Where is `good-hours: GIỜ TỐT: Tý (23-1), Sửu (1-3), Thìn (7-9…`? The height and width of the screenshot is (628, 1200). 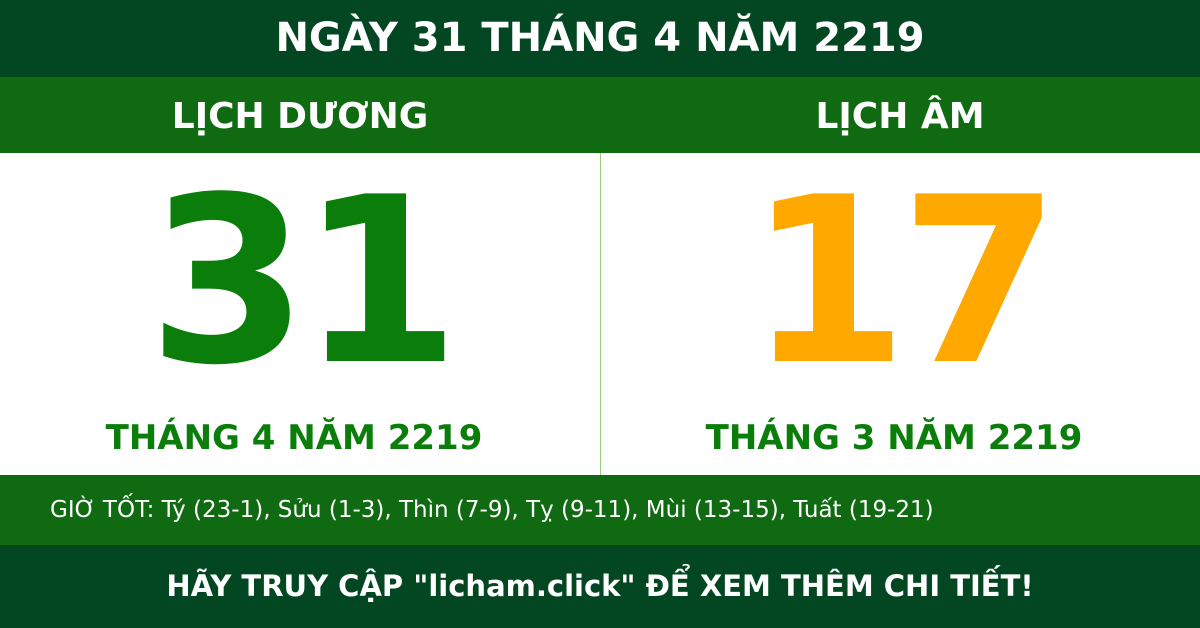
good-hours: GIỜ TỐT: Tý (23-1), Sửu (1-3), Thìn (7-9… is located at coordinates (600, 510).